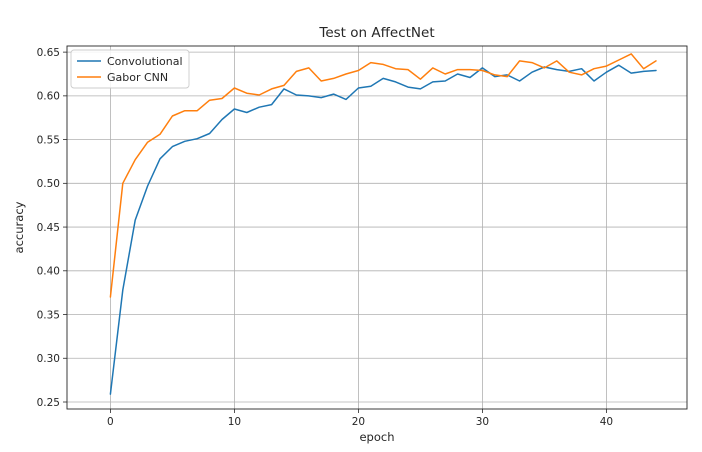 The image size is (702, 452). I want to click on x-tick-label: 20, so click(358, 422).